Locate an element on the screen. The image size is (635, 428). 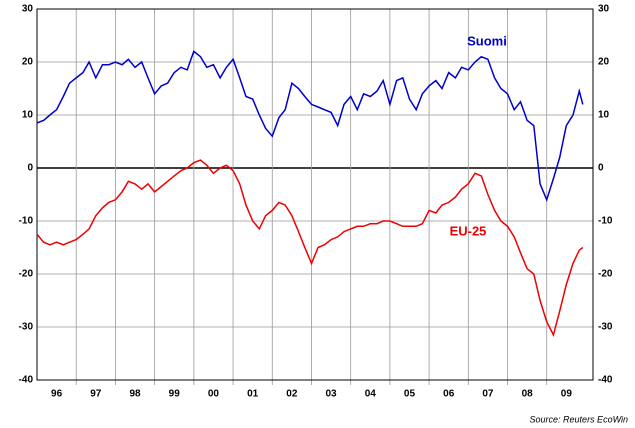
y-tick-label: -20 is located at coordinates (26, 274).